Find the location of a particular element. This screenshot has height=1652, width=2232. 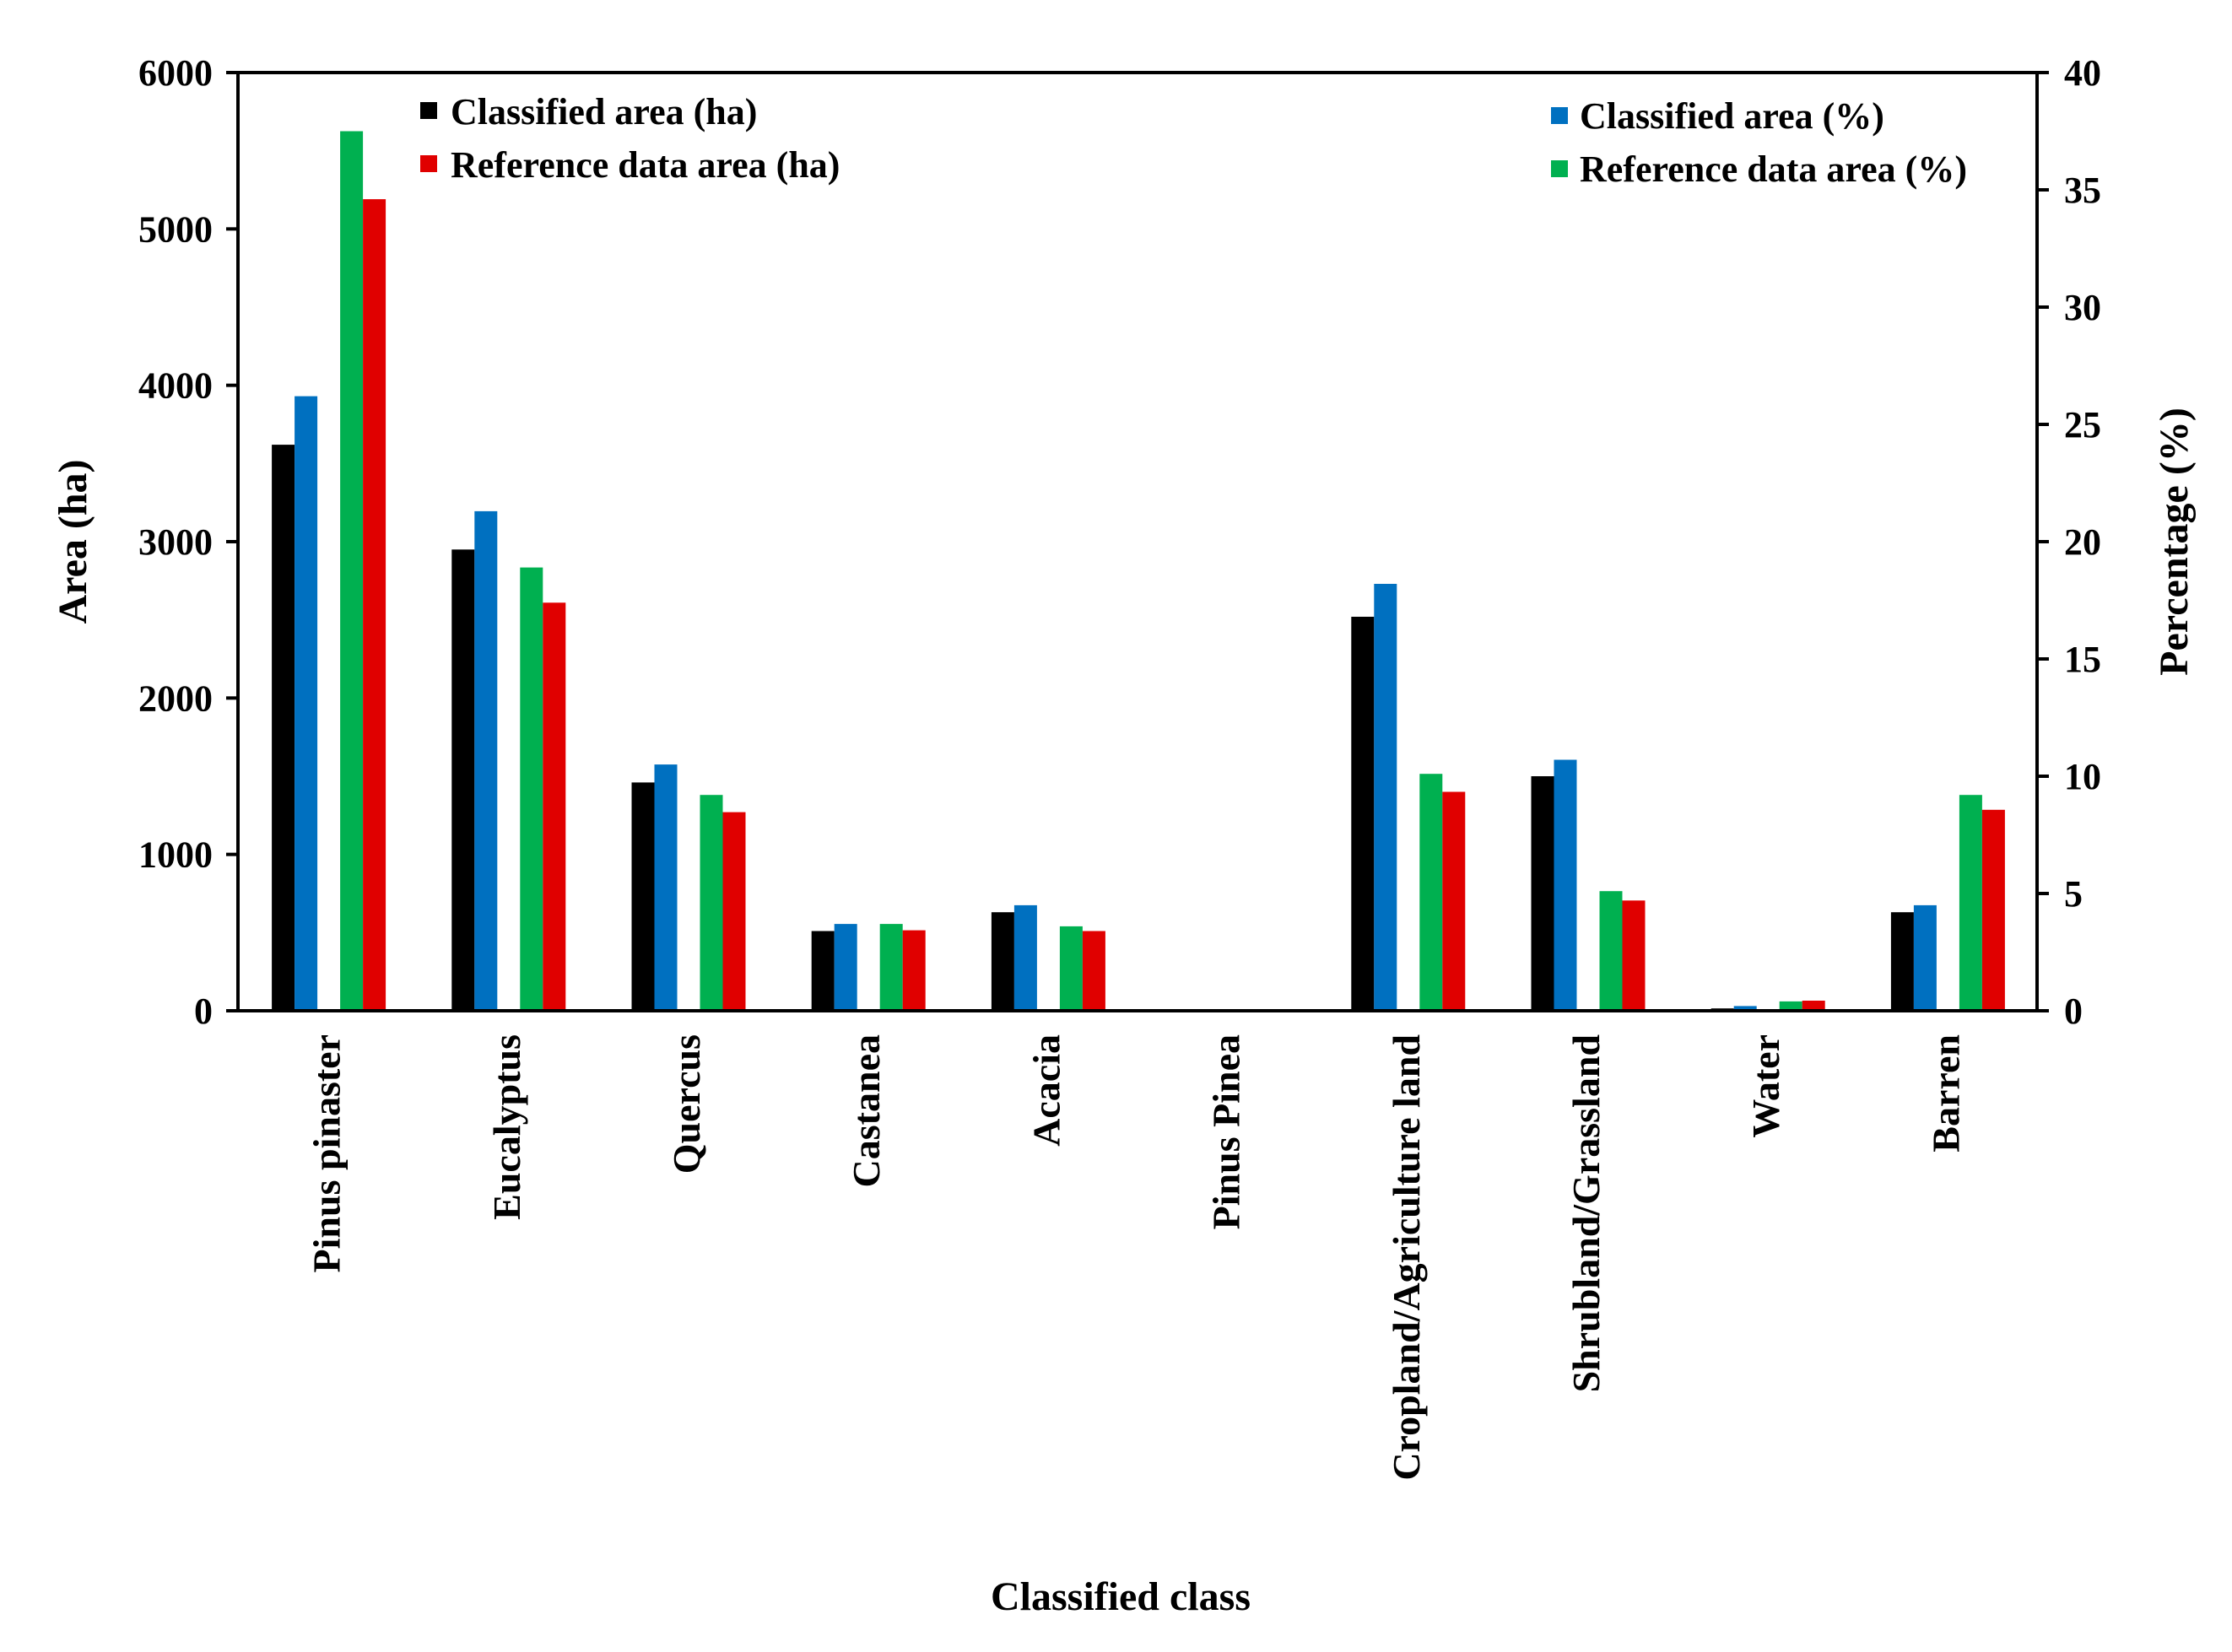

bar-classified-area-pinus-pinaster is located at coordinates (306, 704).